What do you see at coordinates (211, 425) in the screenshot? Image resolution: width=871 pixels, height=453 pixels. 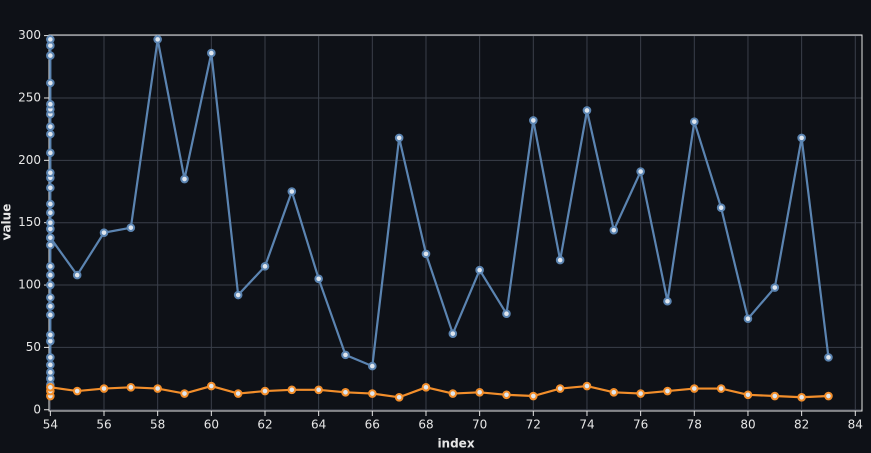 I see `x-tick-label: 60` at bounding box center [211, 425].